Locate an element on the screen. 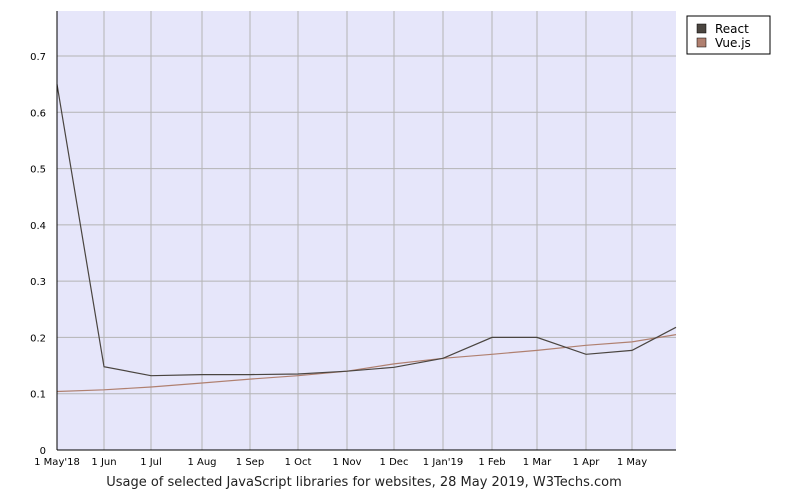 This screenshot has height=502, width=808. y-tick-label: 0.5 is located at coordinates (38, 170).